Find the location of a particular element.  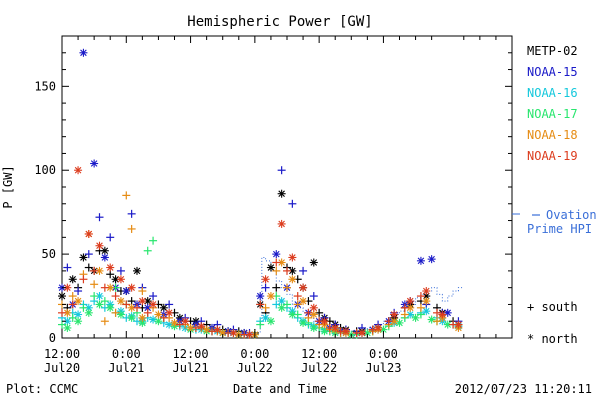

ovation-legend-line1: Ovation is located at coordinates (571, 215).